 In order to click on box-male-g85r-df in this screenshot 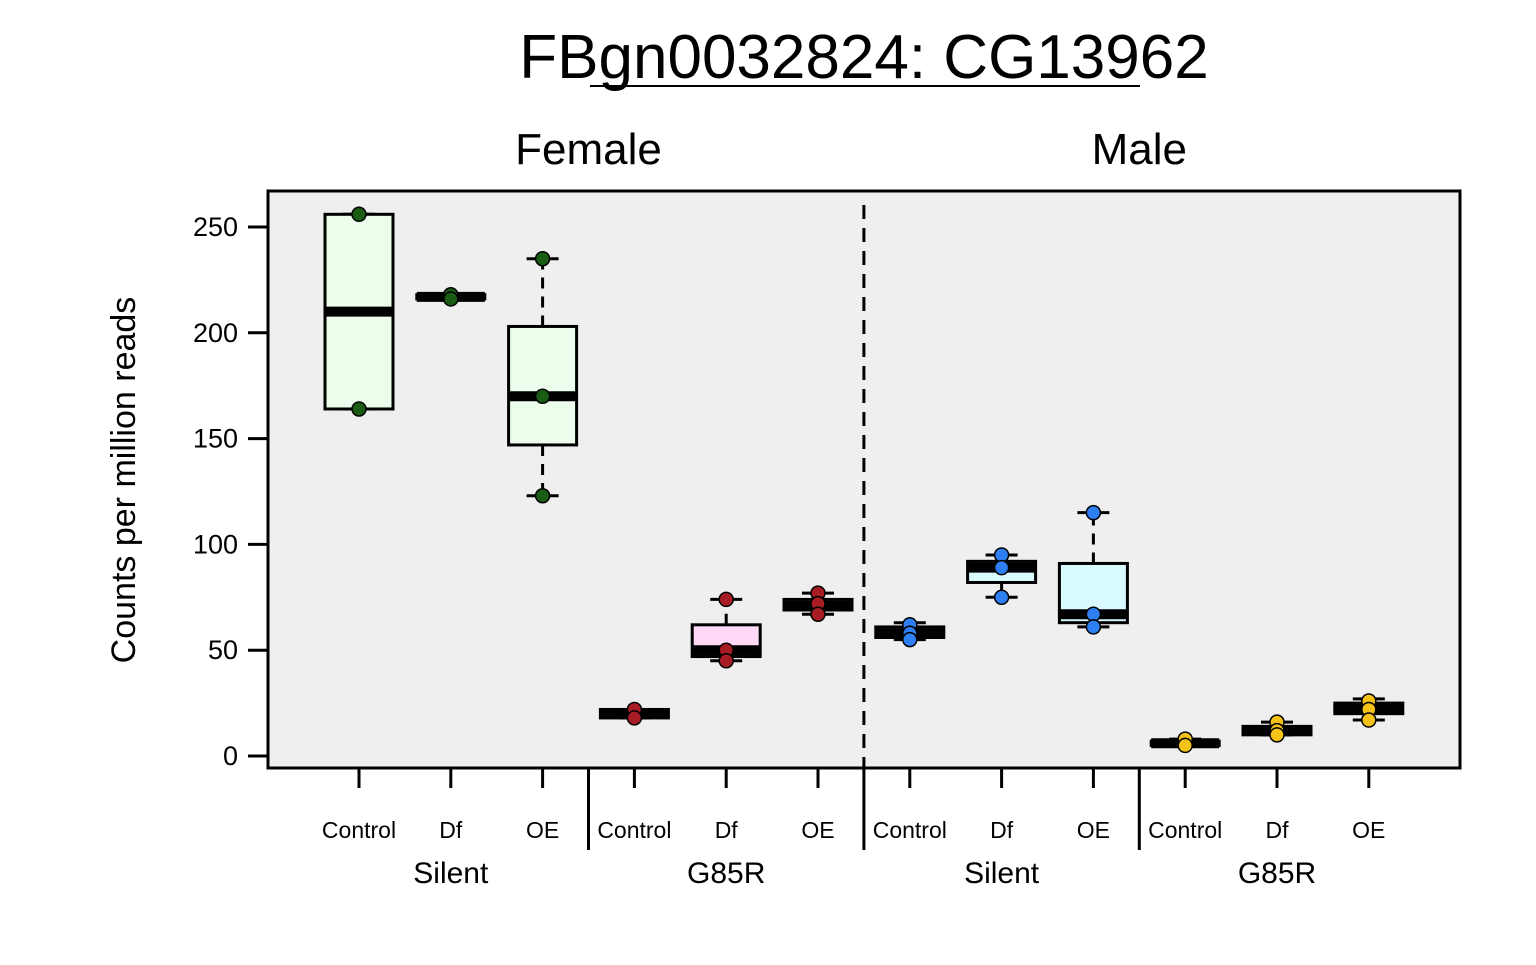, I will do `click(1277, 728)`.